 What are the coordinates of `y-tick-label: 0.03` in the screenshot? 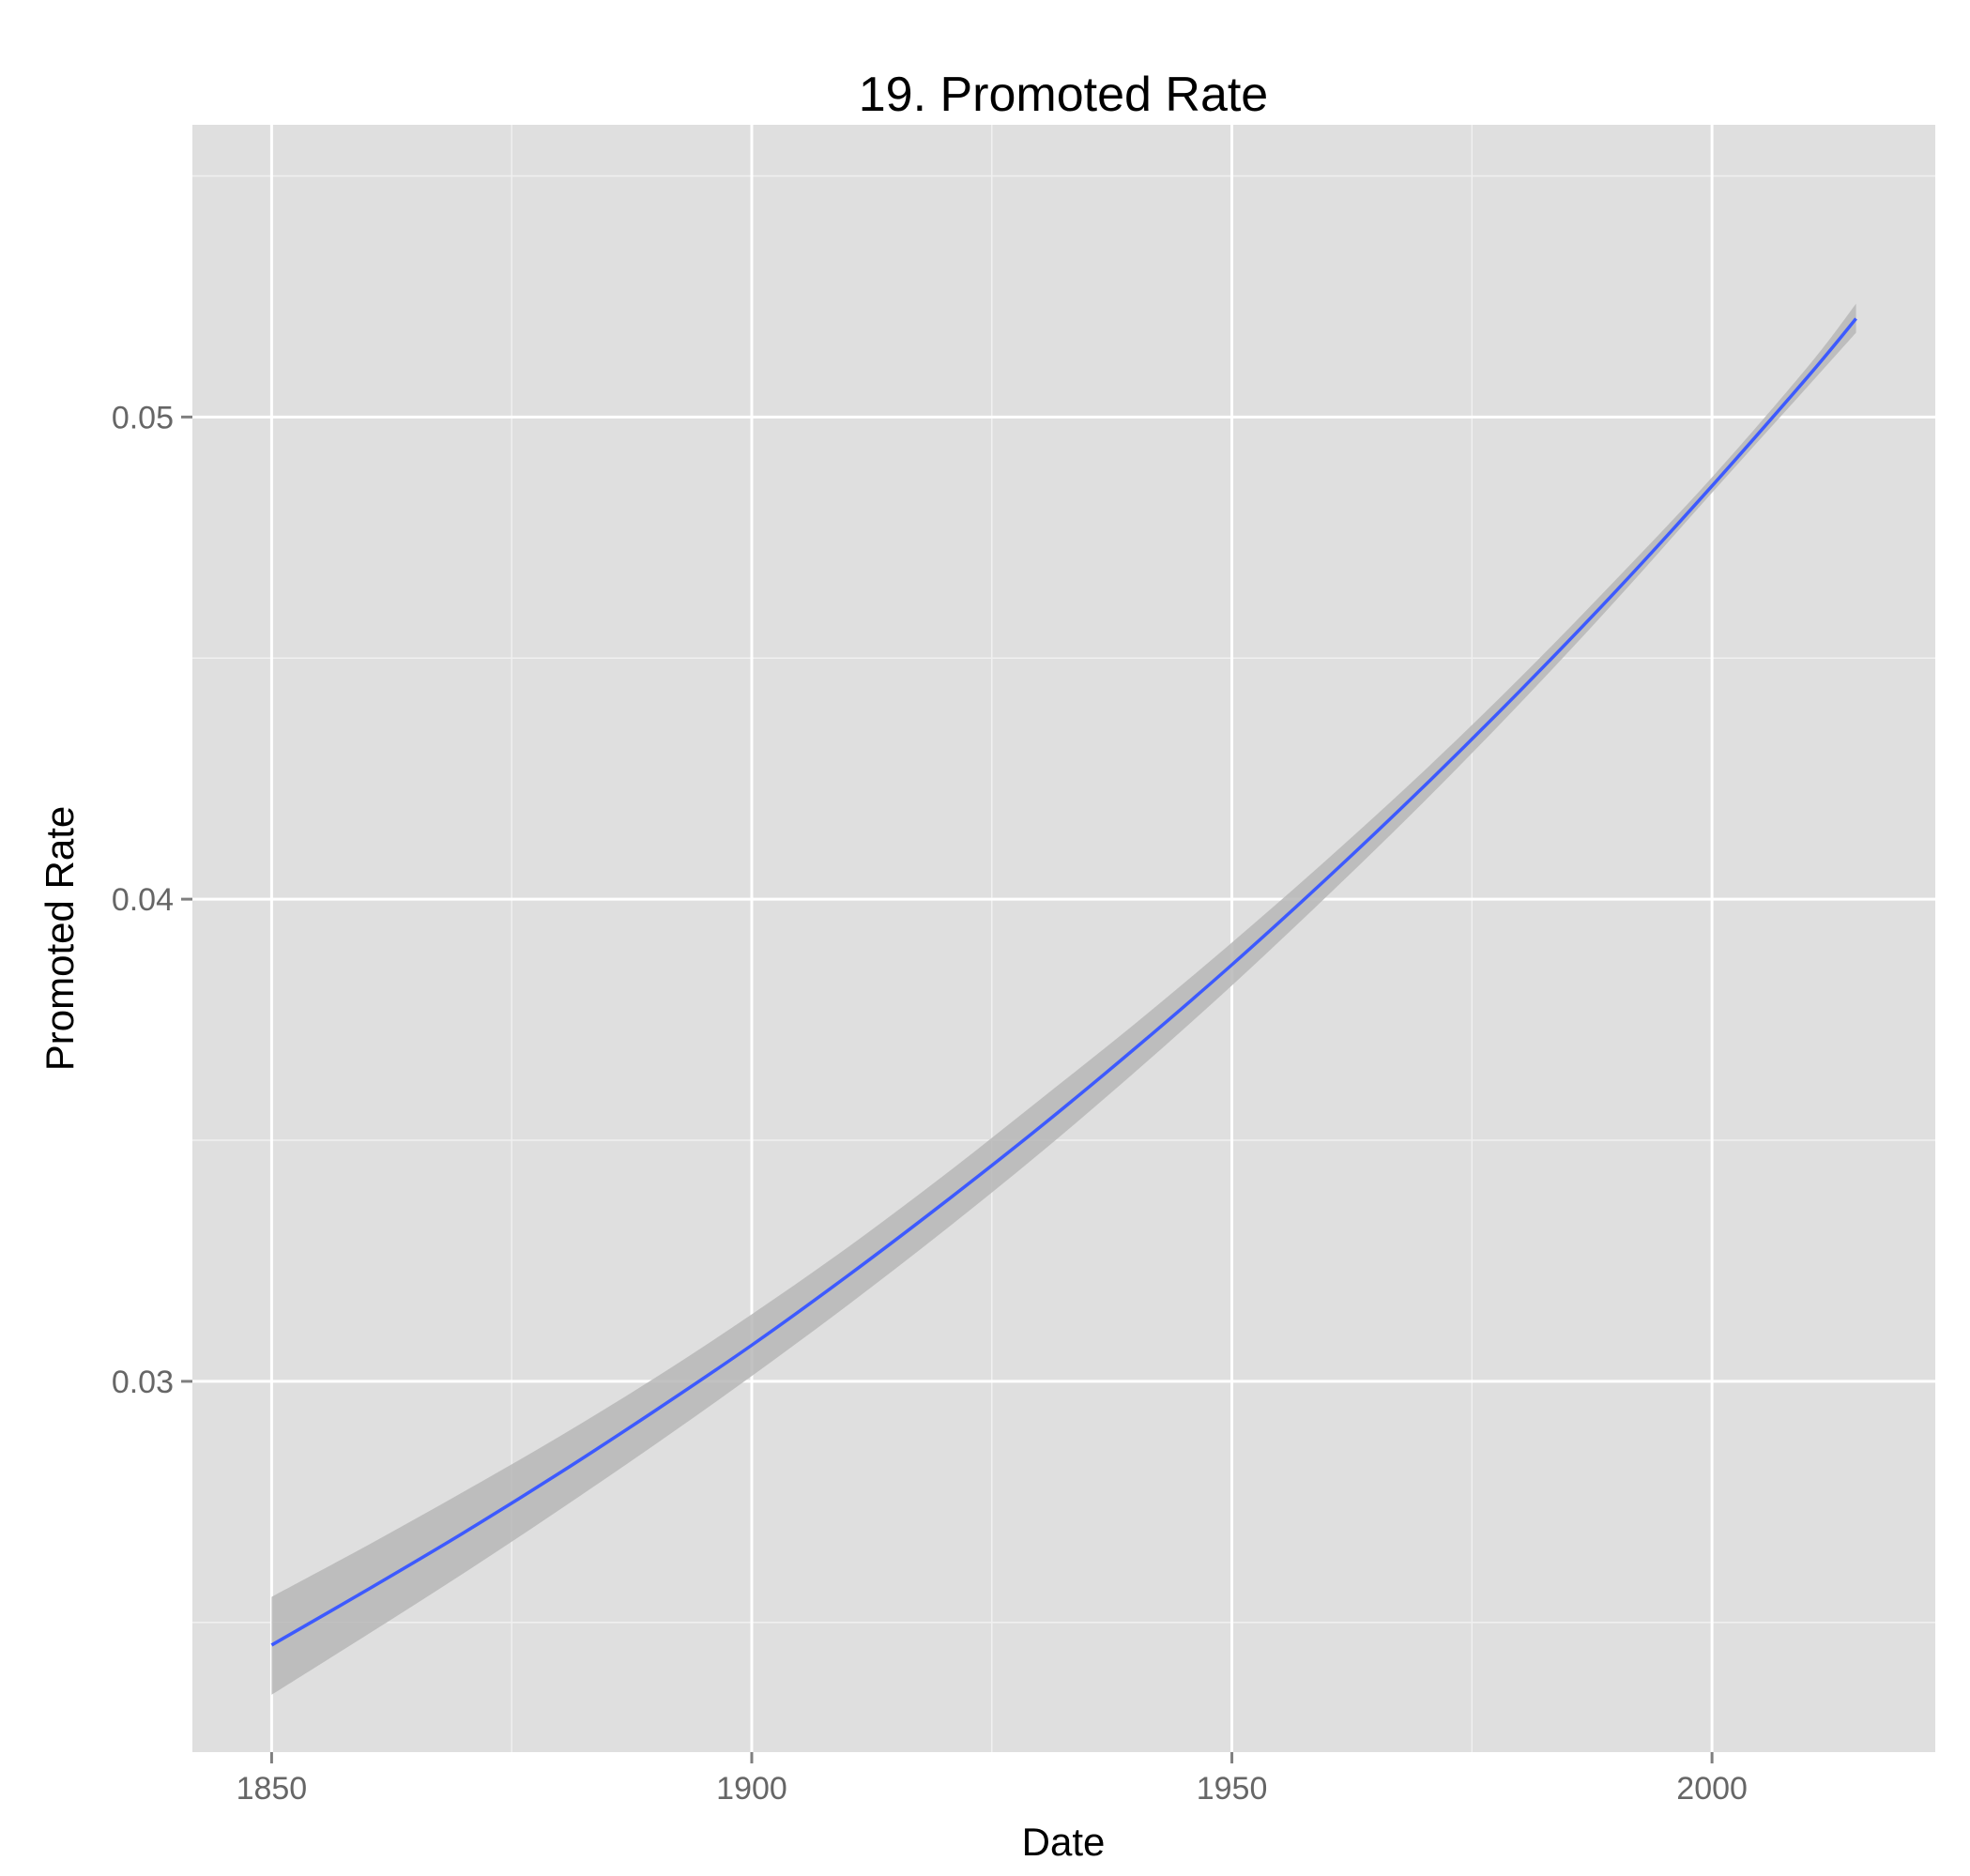 It's located at (143, 1382).